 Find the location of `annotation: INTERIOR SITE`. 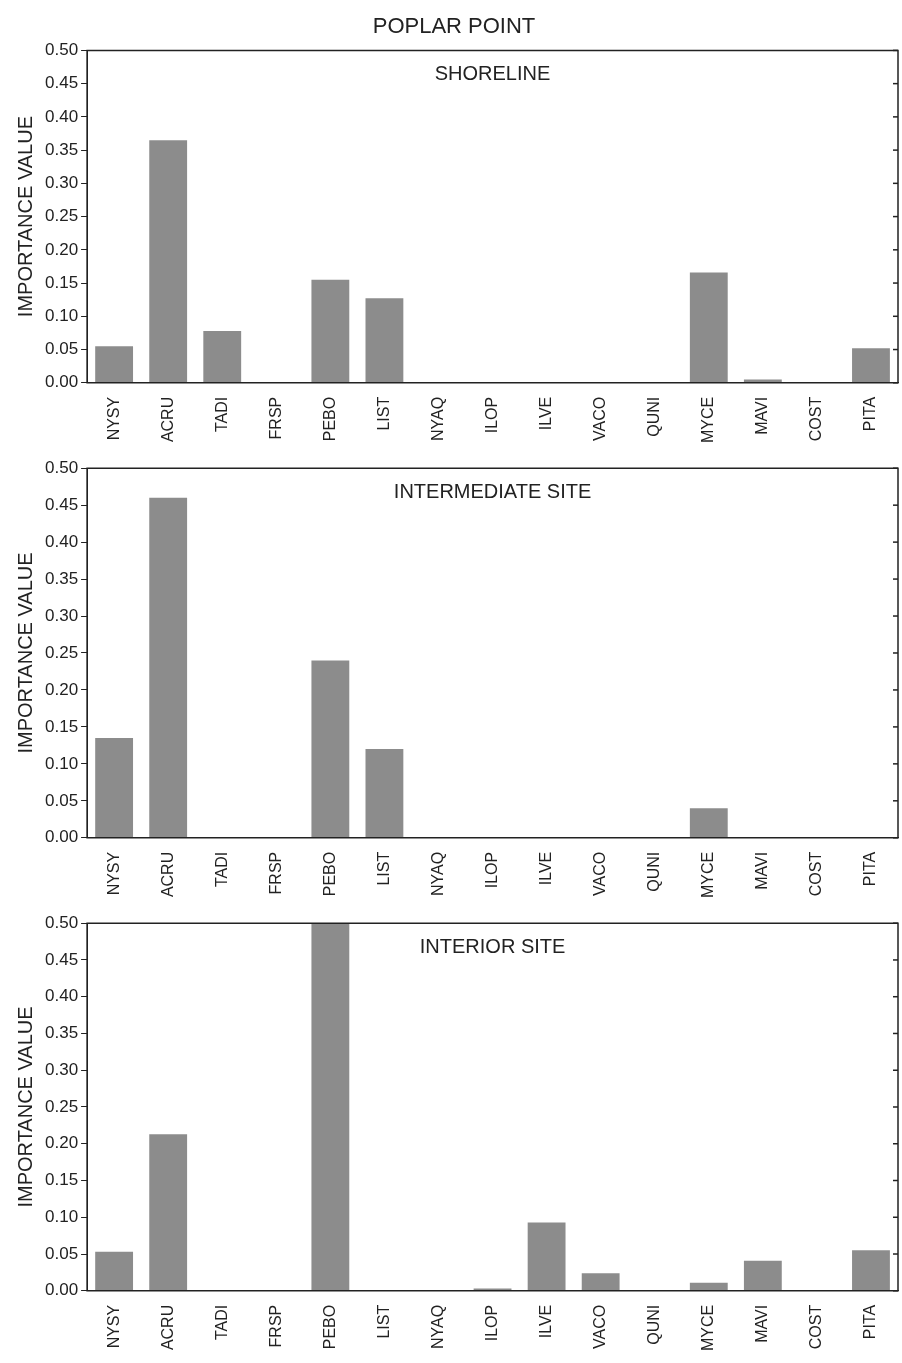

annotation: INTERIOR SITE is located at coordinates (492, 945).